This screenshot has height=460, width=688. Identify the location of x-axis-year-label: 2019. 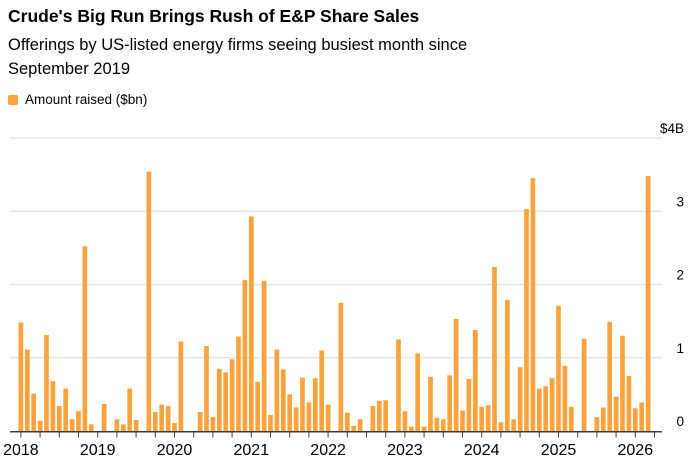
(98, 450).